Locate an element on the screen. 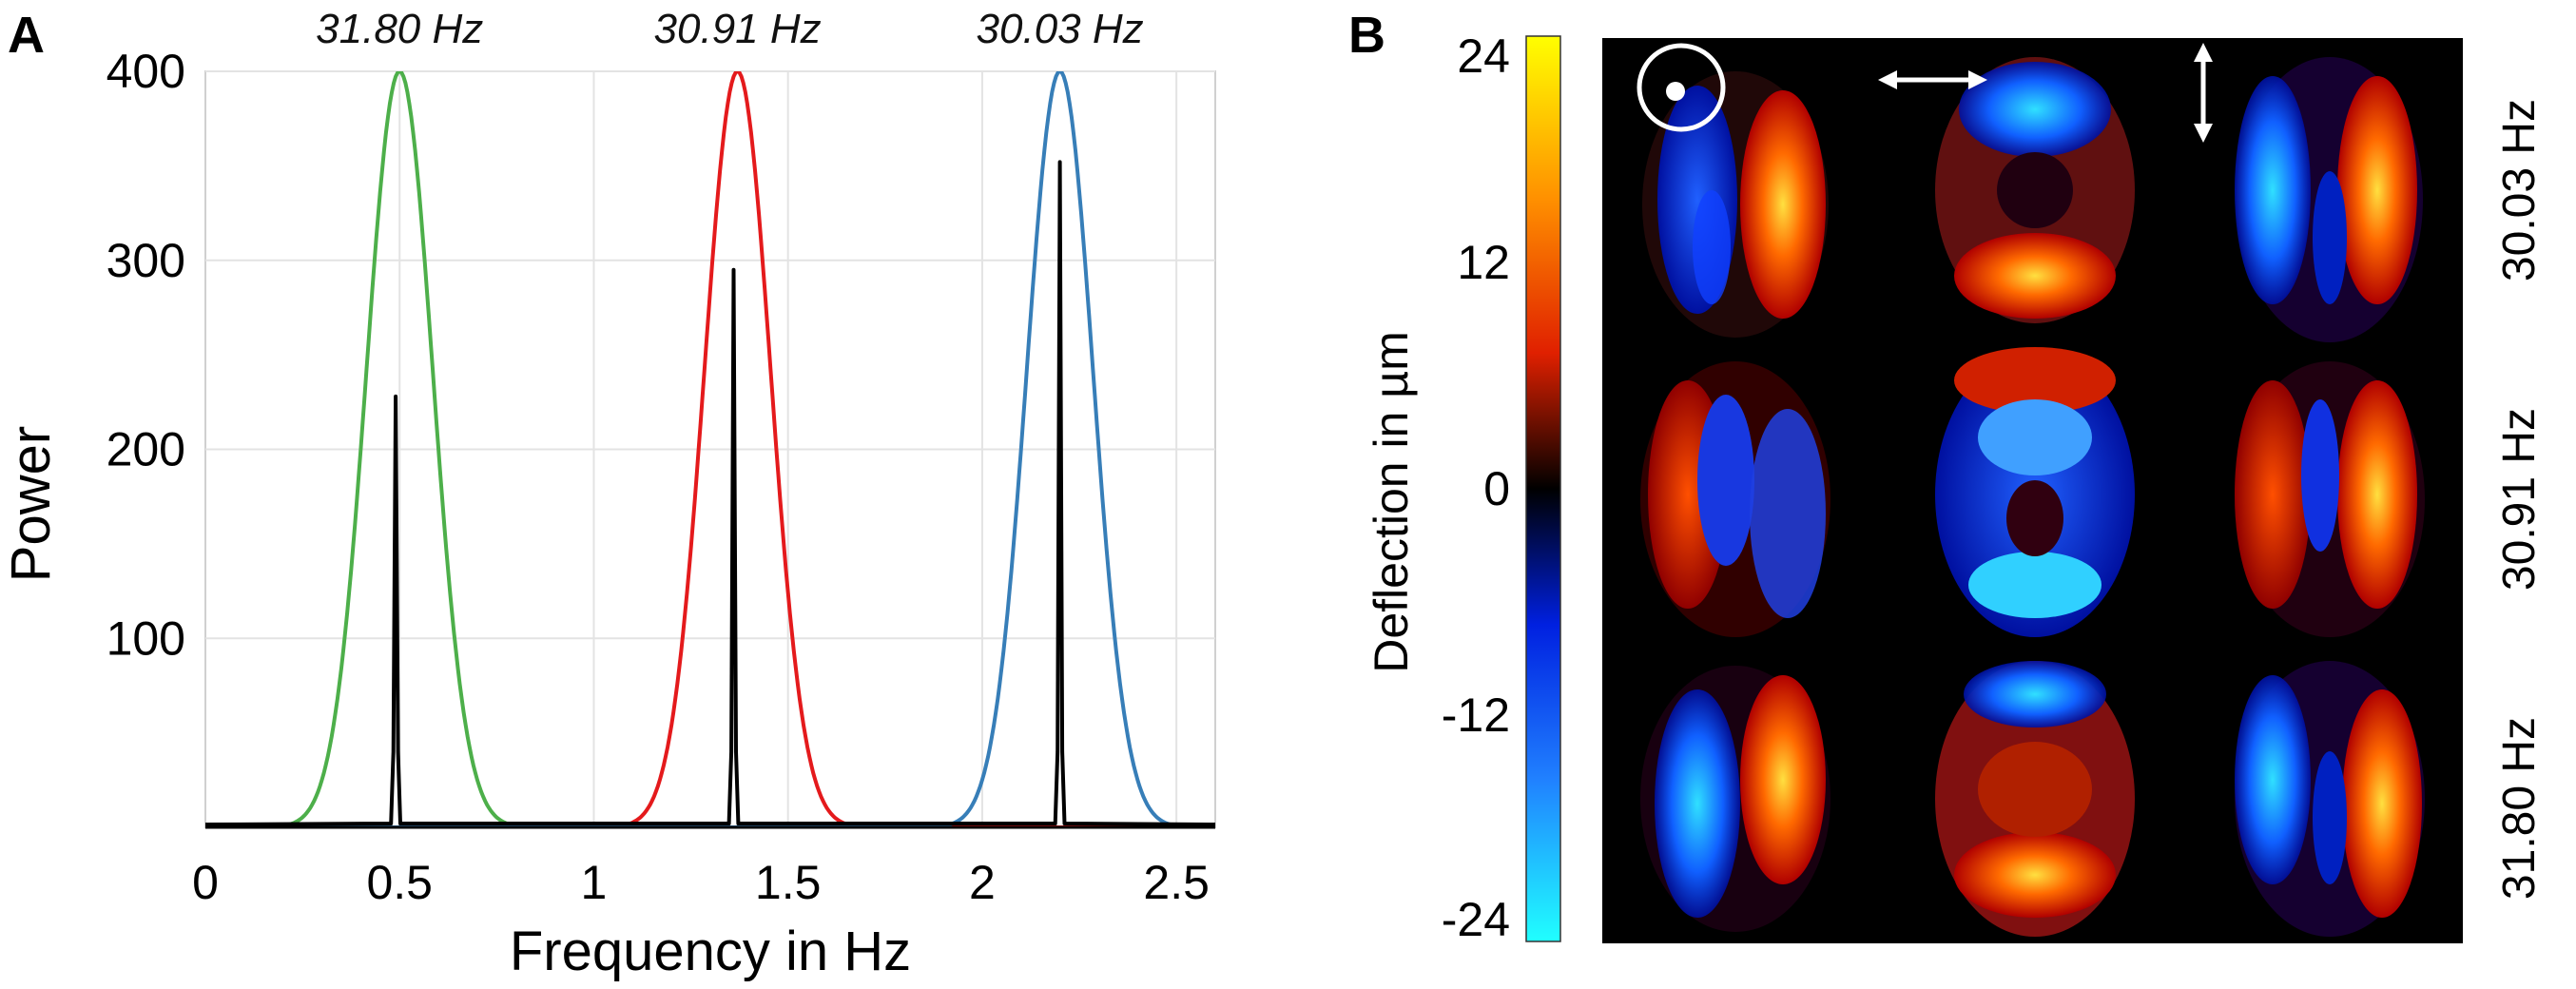  colorbar-label: Deflection in µm is located at coordinates (1391, 502).